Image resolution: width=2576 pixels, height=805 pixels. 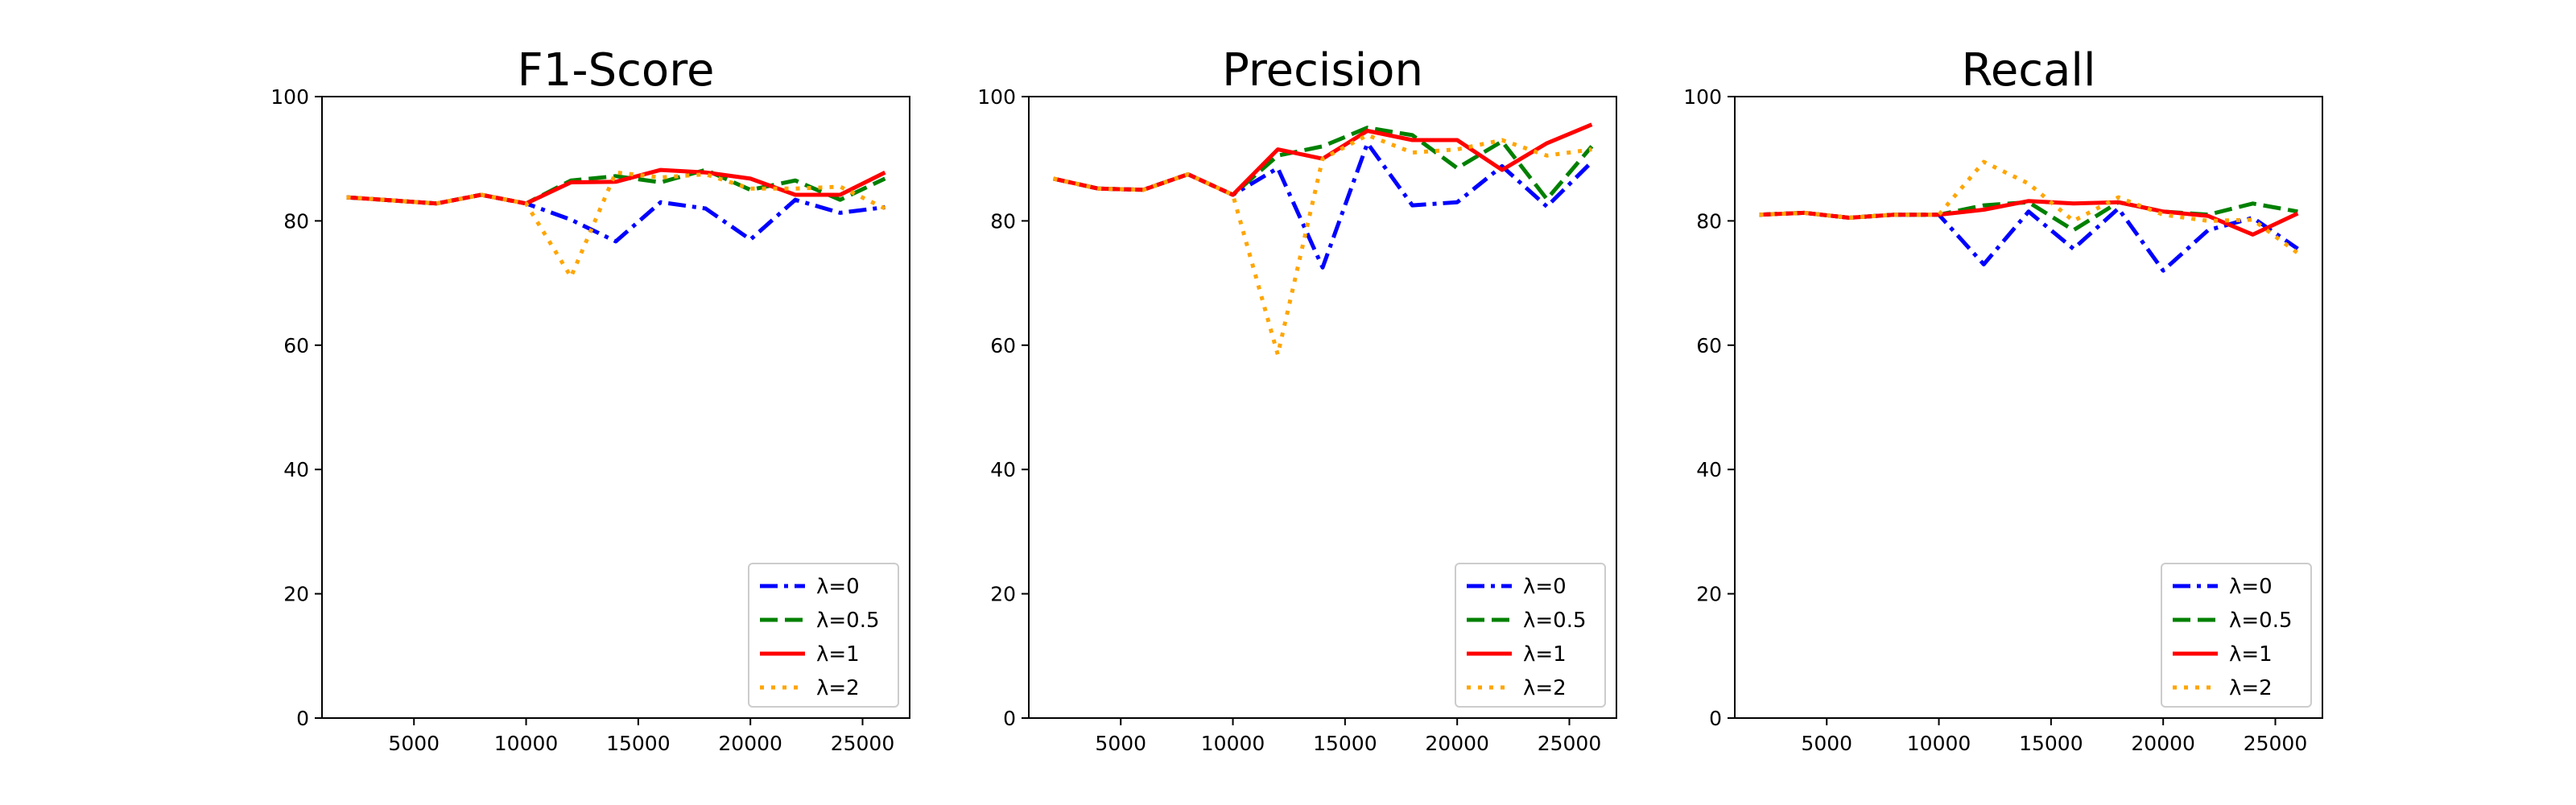 I want to click on chart-title: Recall, so click(x=2028, y=70).